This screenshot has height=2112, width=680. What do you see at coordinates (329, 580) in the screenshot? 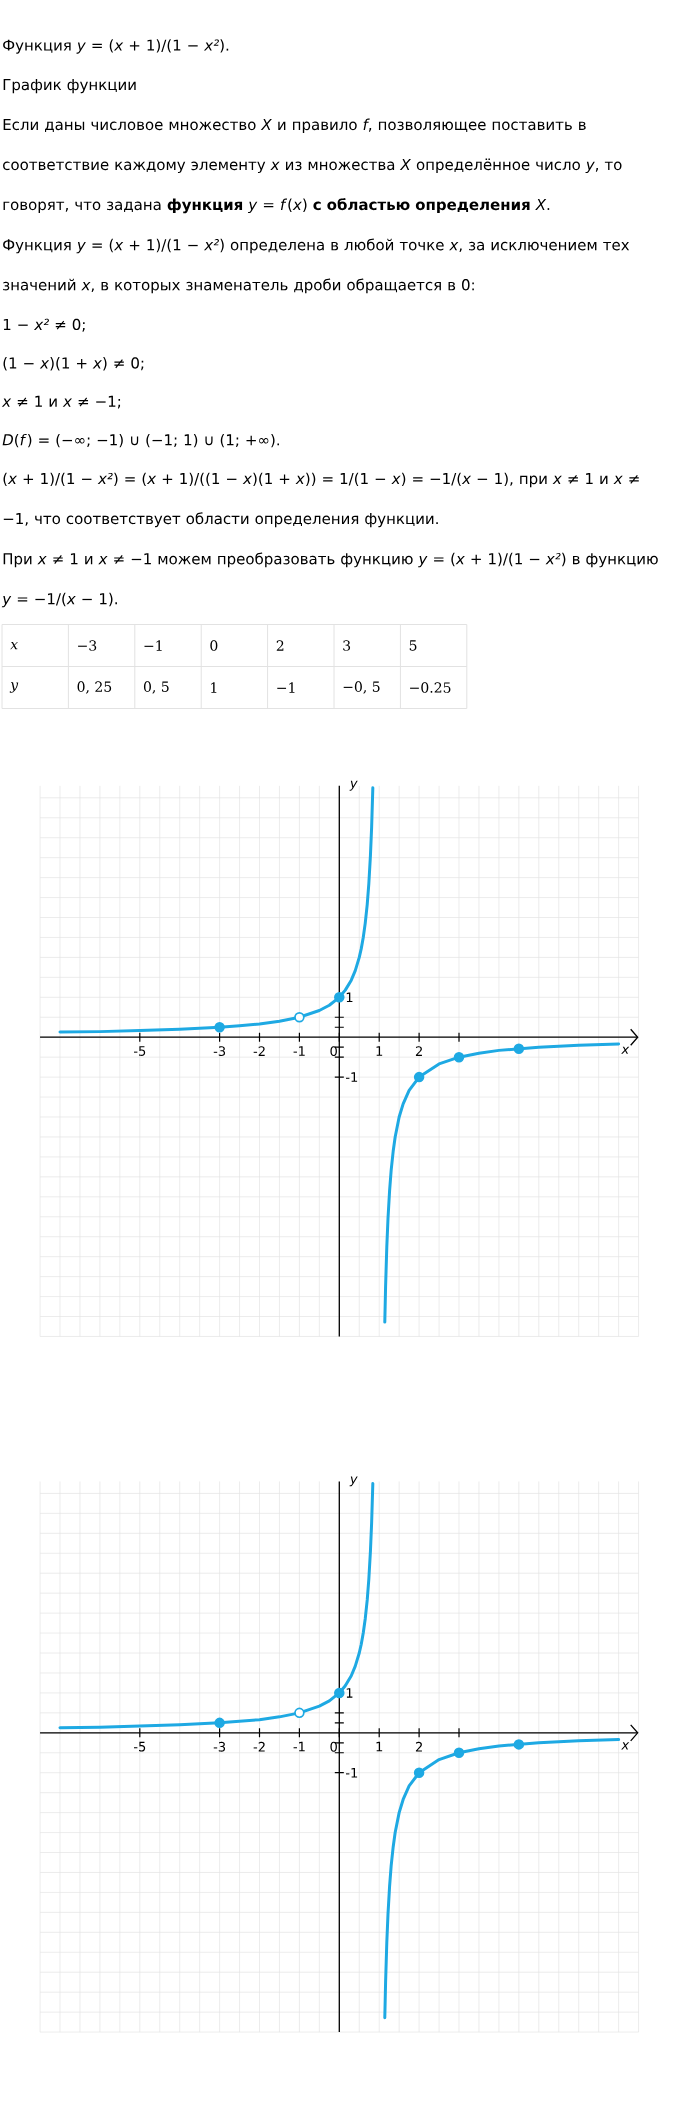
I see `text: При x ≠ 1 и x ≠ −1 можем преобразовать функцию y = (x + 1)/(1 − x²) в функцию y = −1/(x − 1).` at bounding box center [329, 580].